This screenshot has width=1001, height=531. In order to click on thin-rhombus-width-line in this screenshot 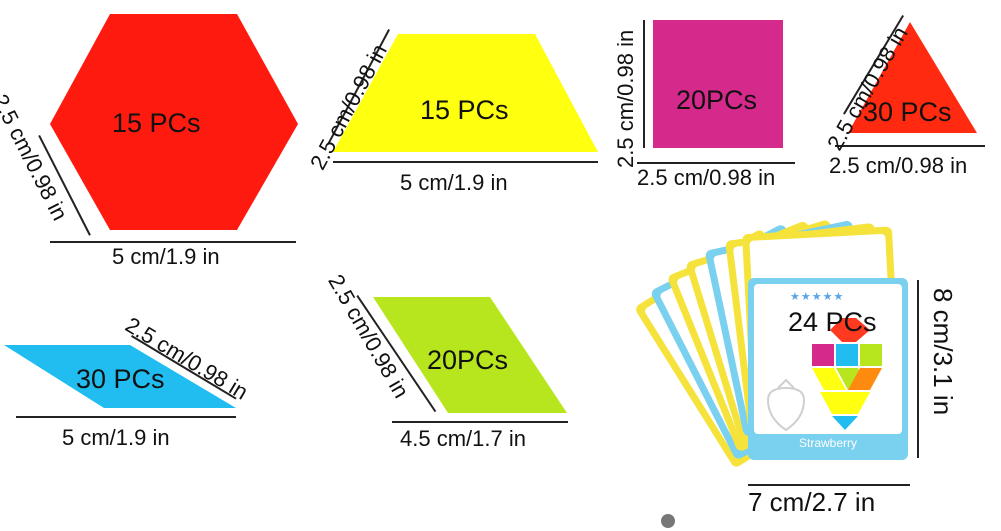, I will do `click(126, 417)`.